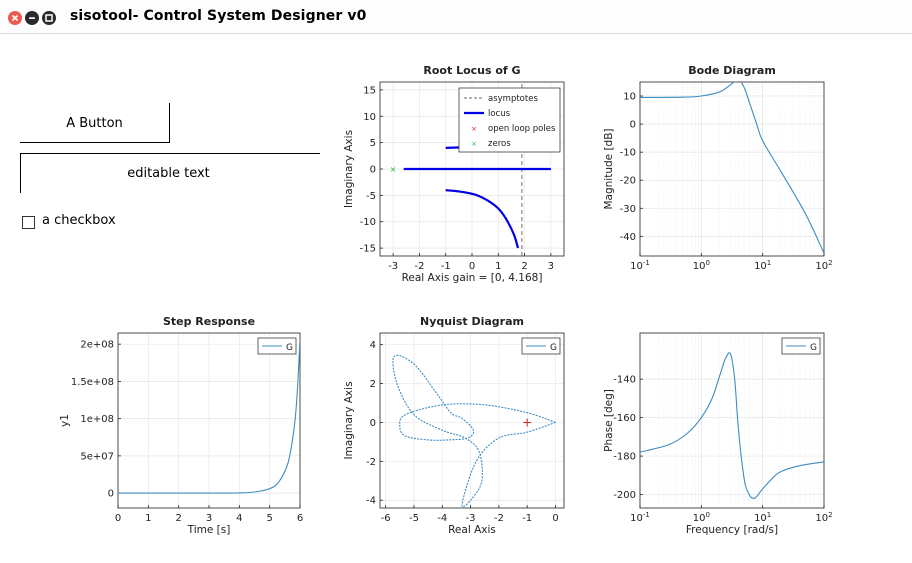 The image size is (912, 563). What do you see at coordinates (522, 129) in the screenshot?
I see `legend-entry: open loop poles` at bounding box center [522, 129].